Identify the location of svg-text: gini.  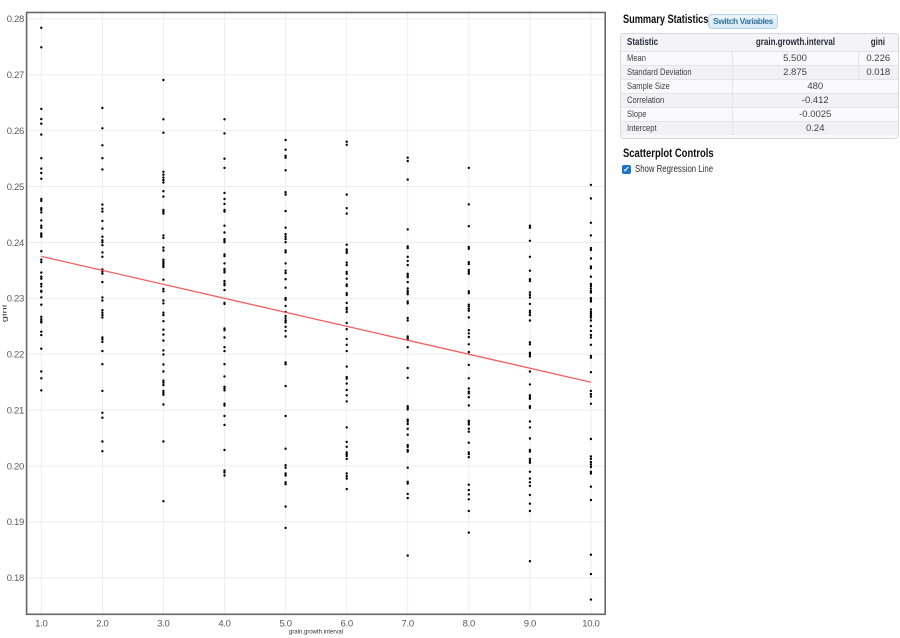
(6, 314).